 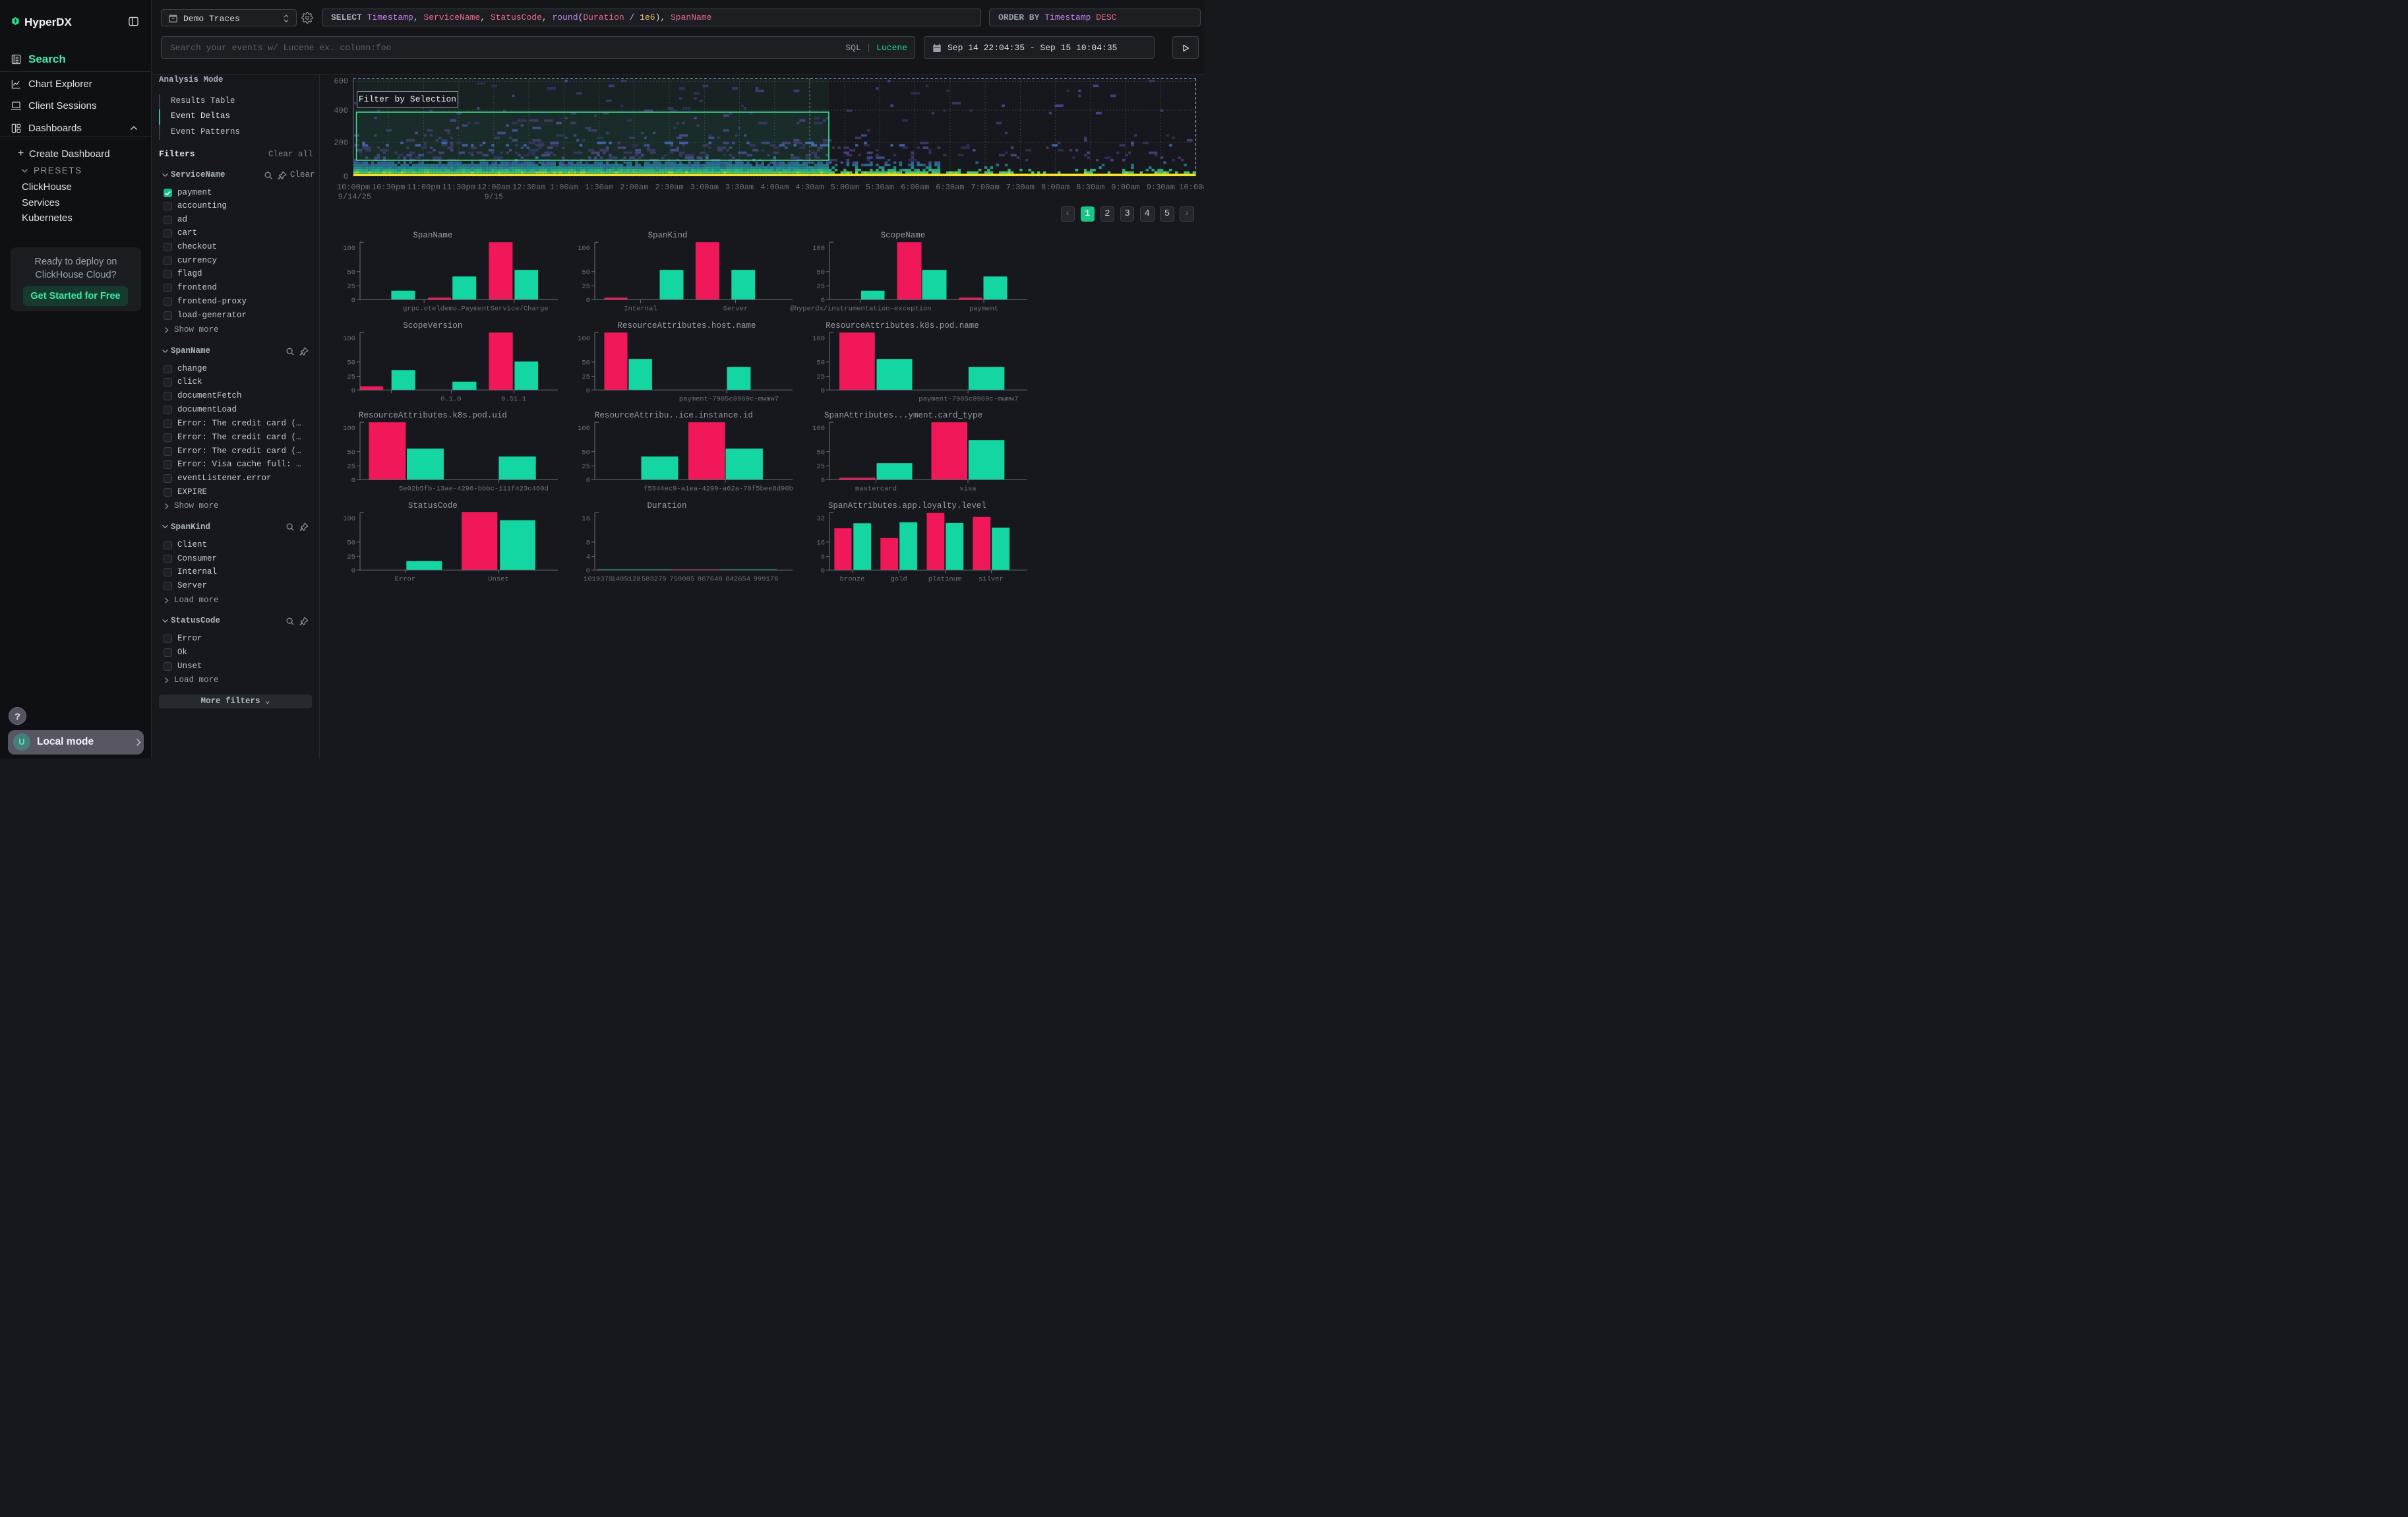 What do you see at coordinates (564, 187) in the screenshot?
I see `svg-text: 1:00am` at bounding box center [564, 187].